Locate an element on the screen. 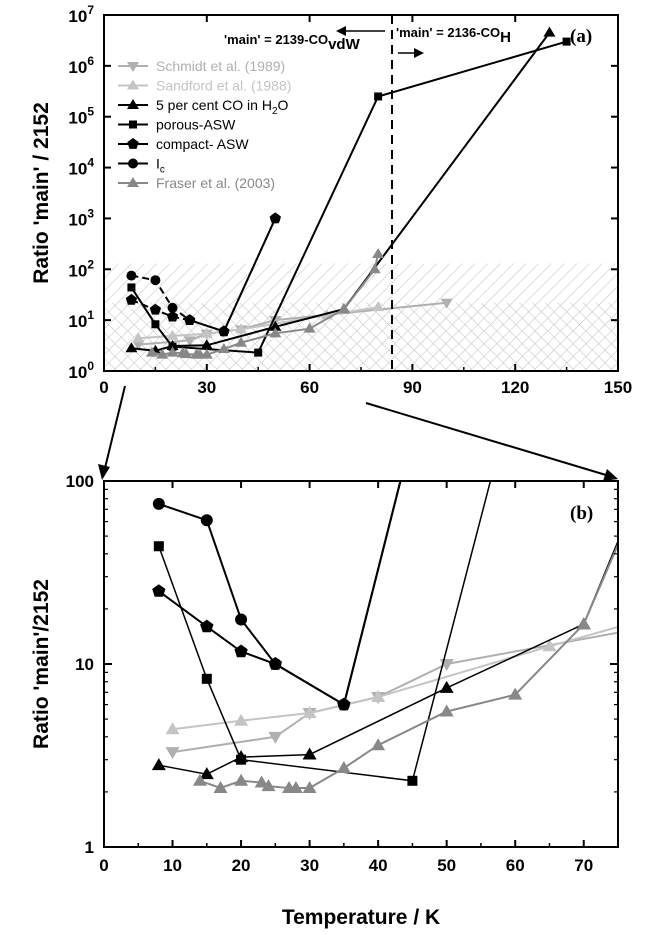 The height and width of the screenshot is (935, 665). annotation-arrowhead-left is located at coordinates (341, 31).